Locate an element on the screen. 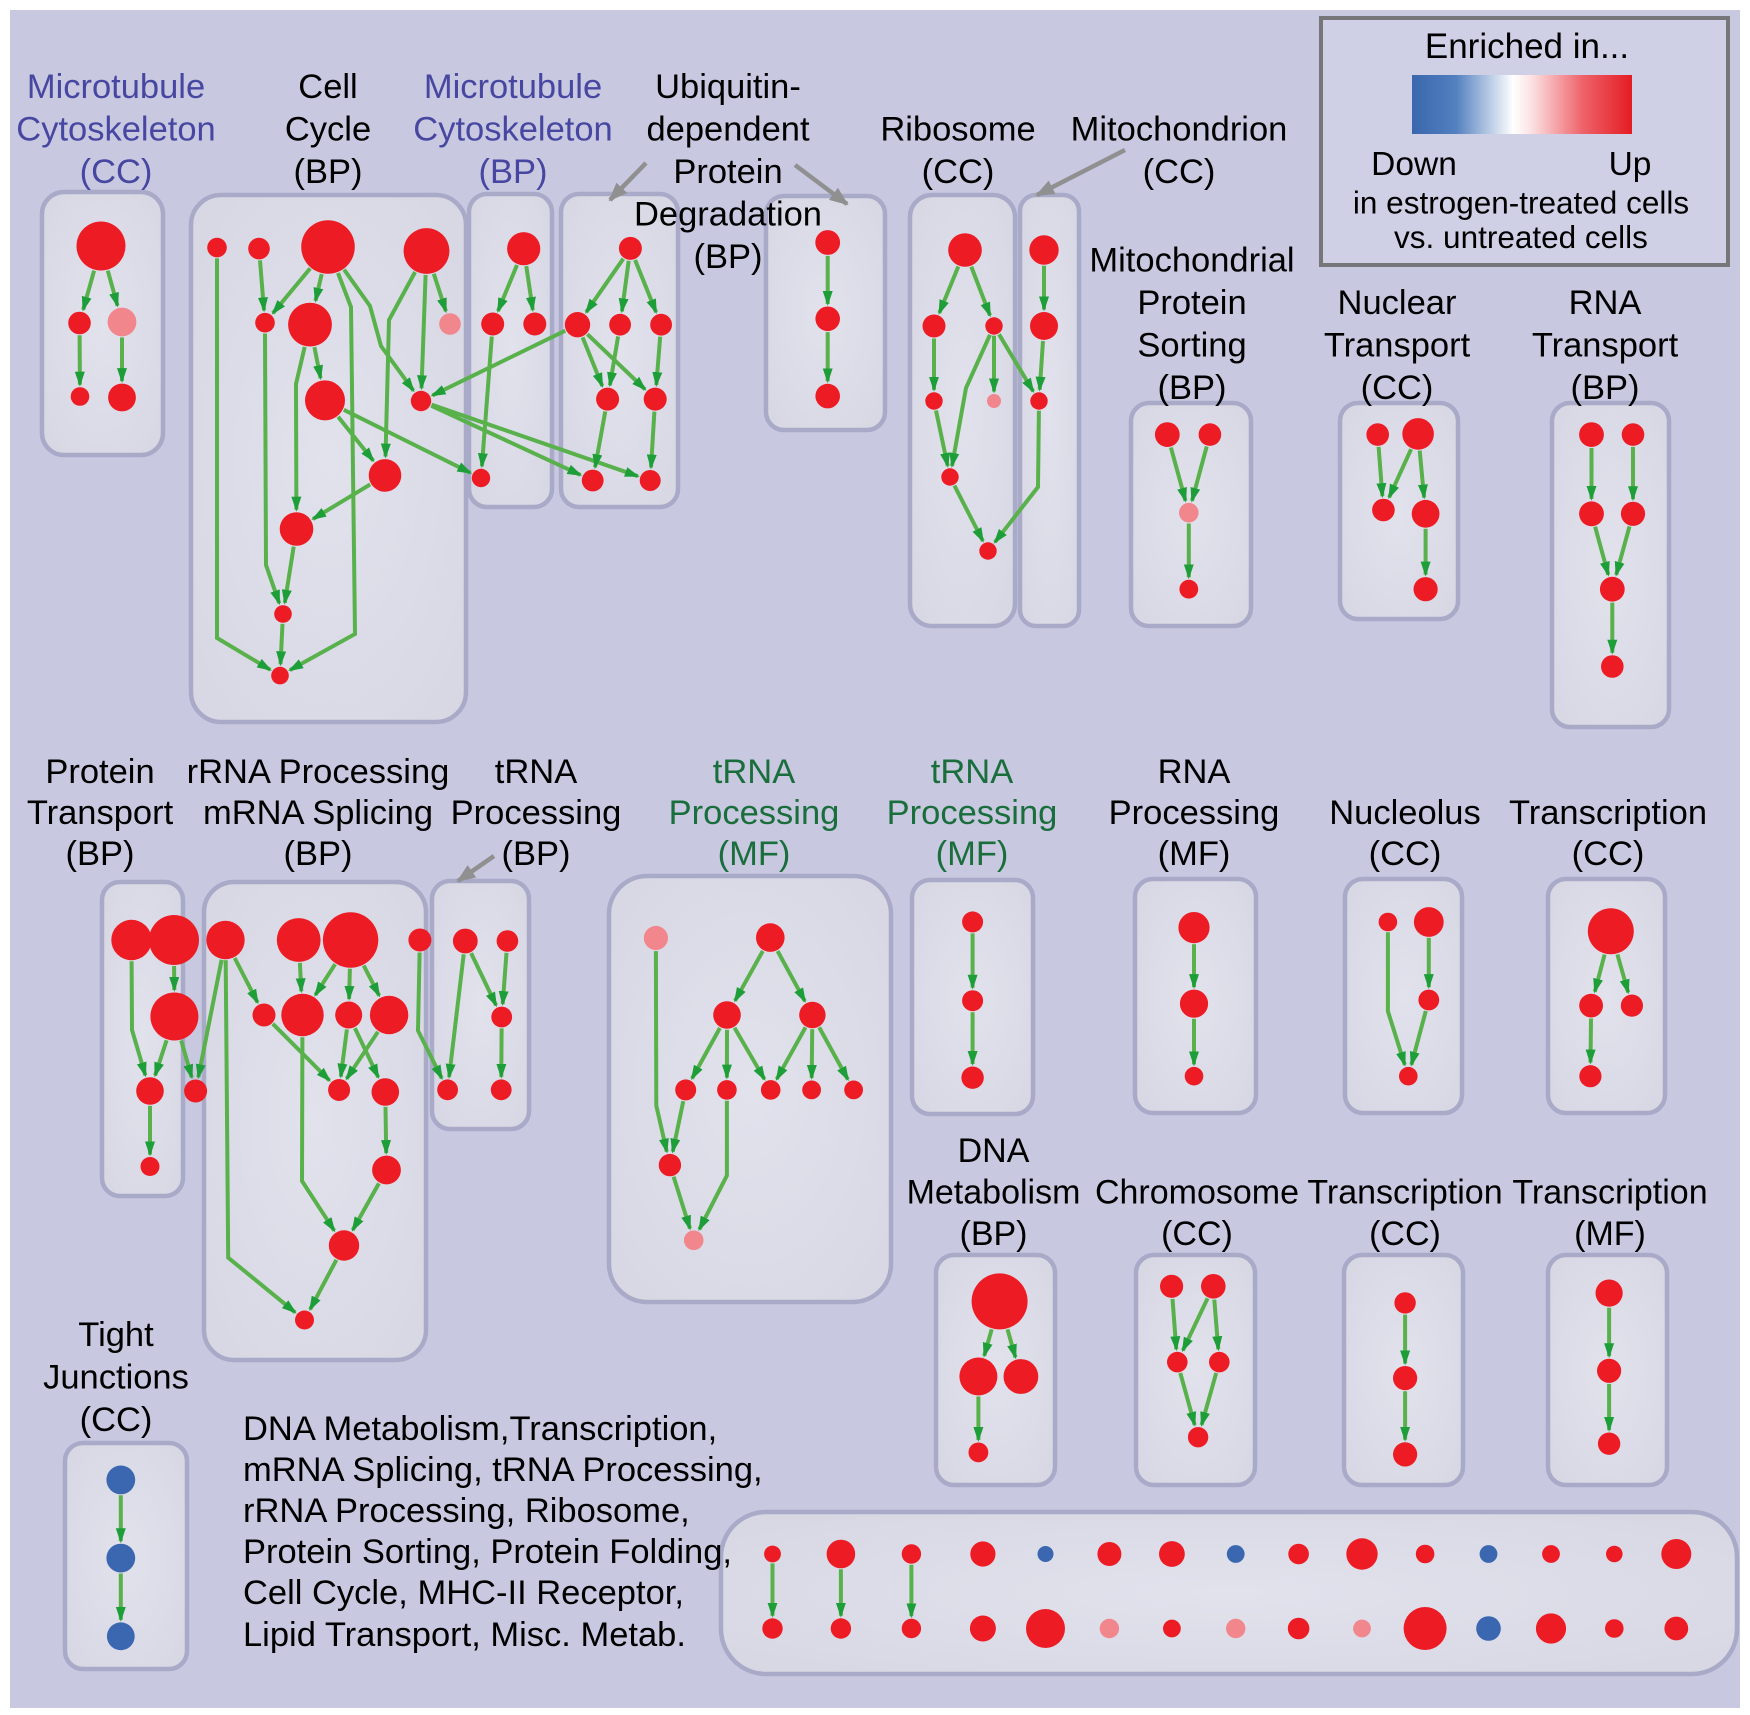 This screenshot has height=1715, width=1750. svg-text: Mitochondrion is located at coordinates (1179, 130).